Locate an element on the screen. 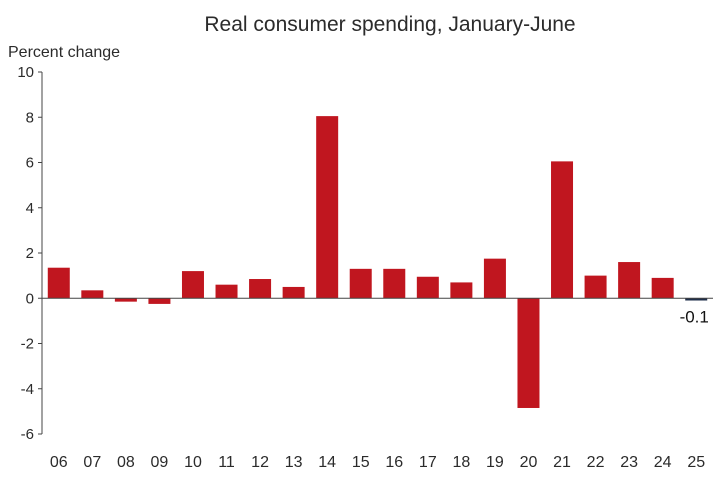 The image size is (715, 489). x-tick-label: 16 is located at coordinates (394, 462).